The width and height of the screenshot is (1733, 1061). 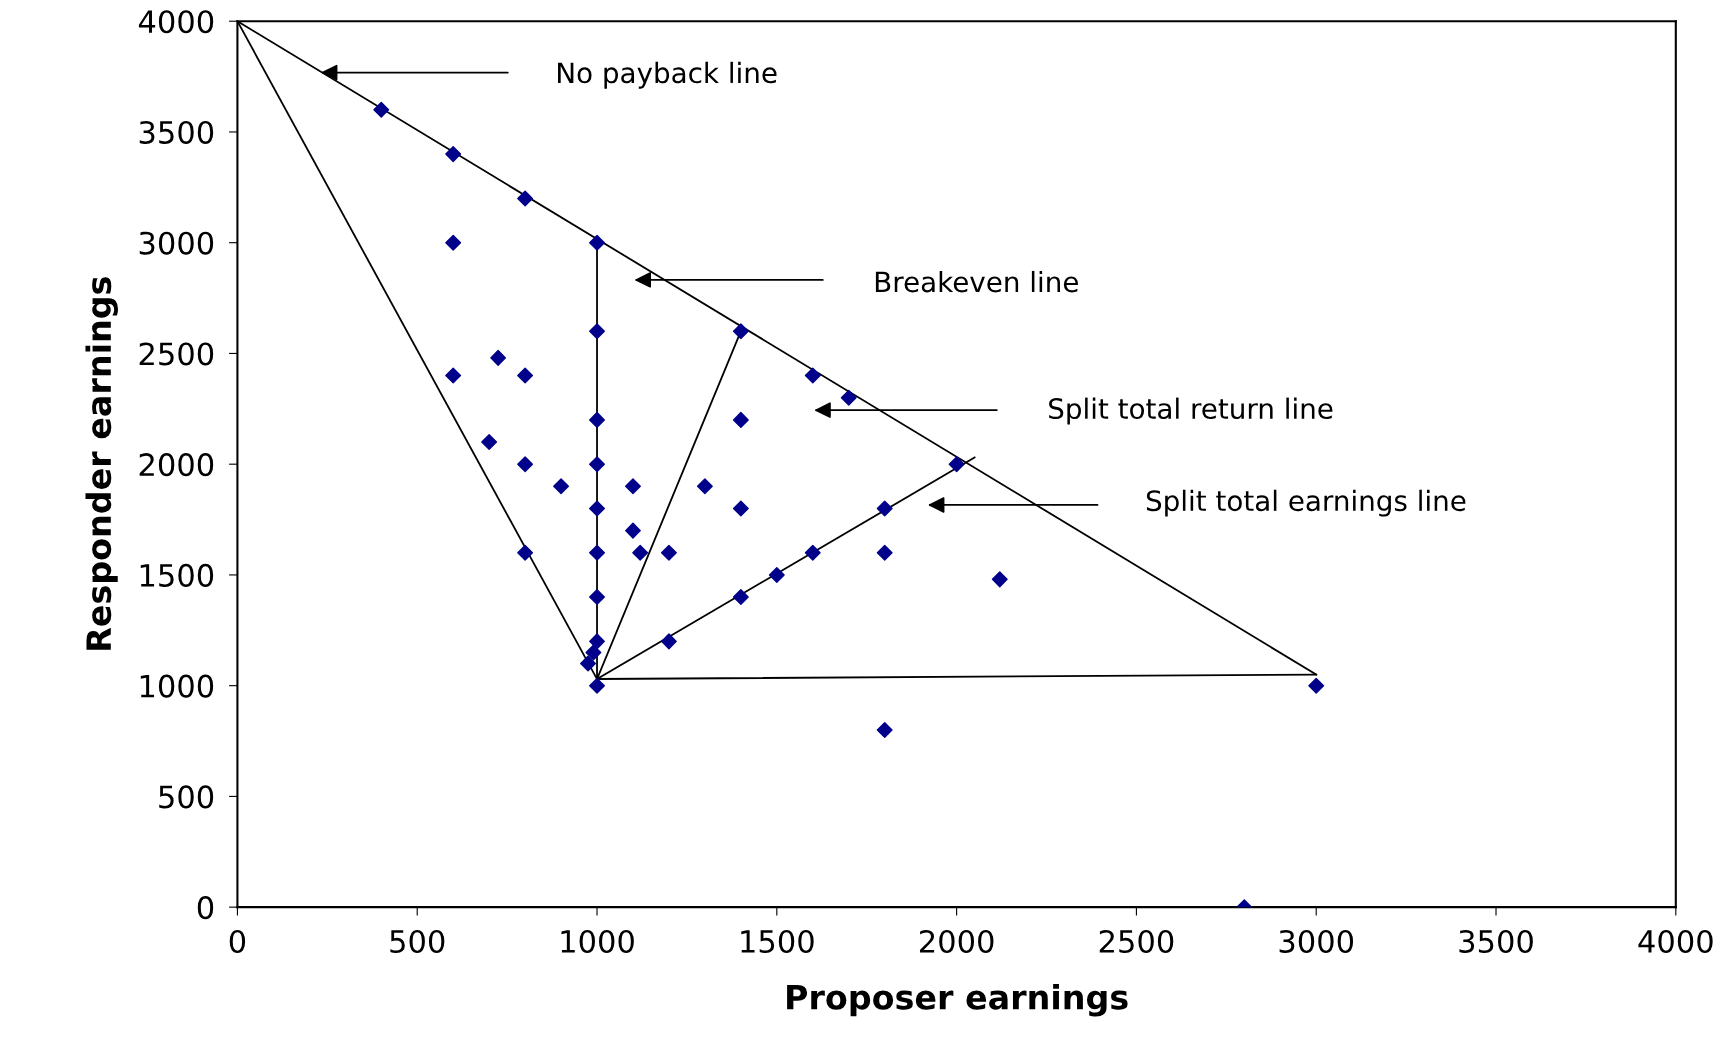 What do you see at coordinates (976, 281) in the screenshot?
I see `annotation: Breakeven line` at bounding box center [976, 281].